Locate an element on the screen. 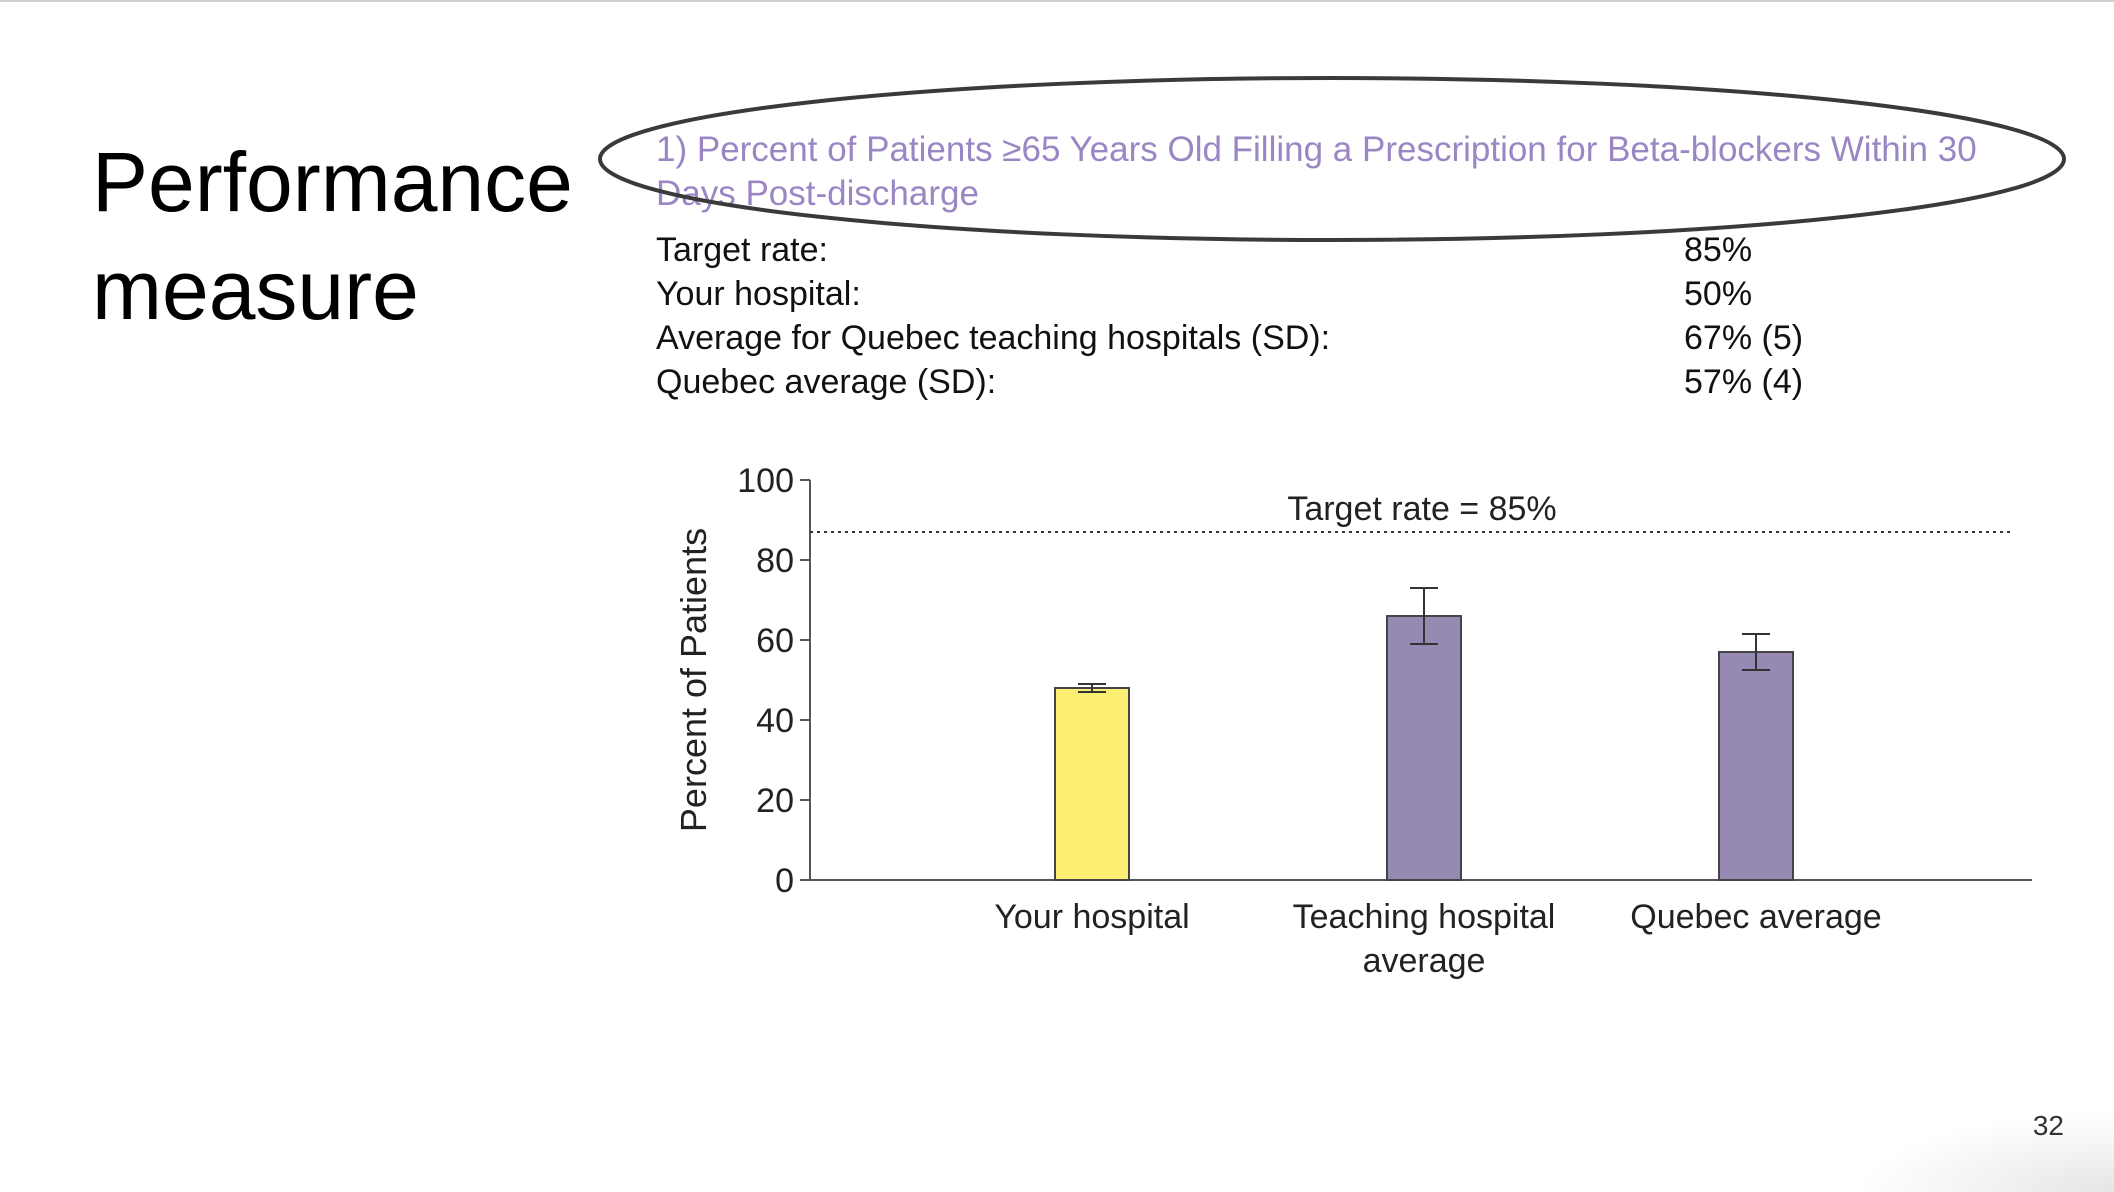 This screenshot has width=2114, height=1192. y-tick-label: 60 is located at coordinates (775, 641).